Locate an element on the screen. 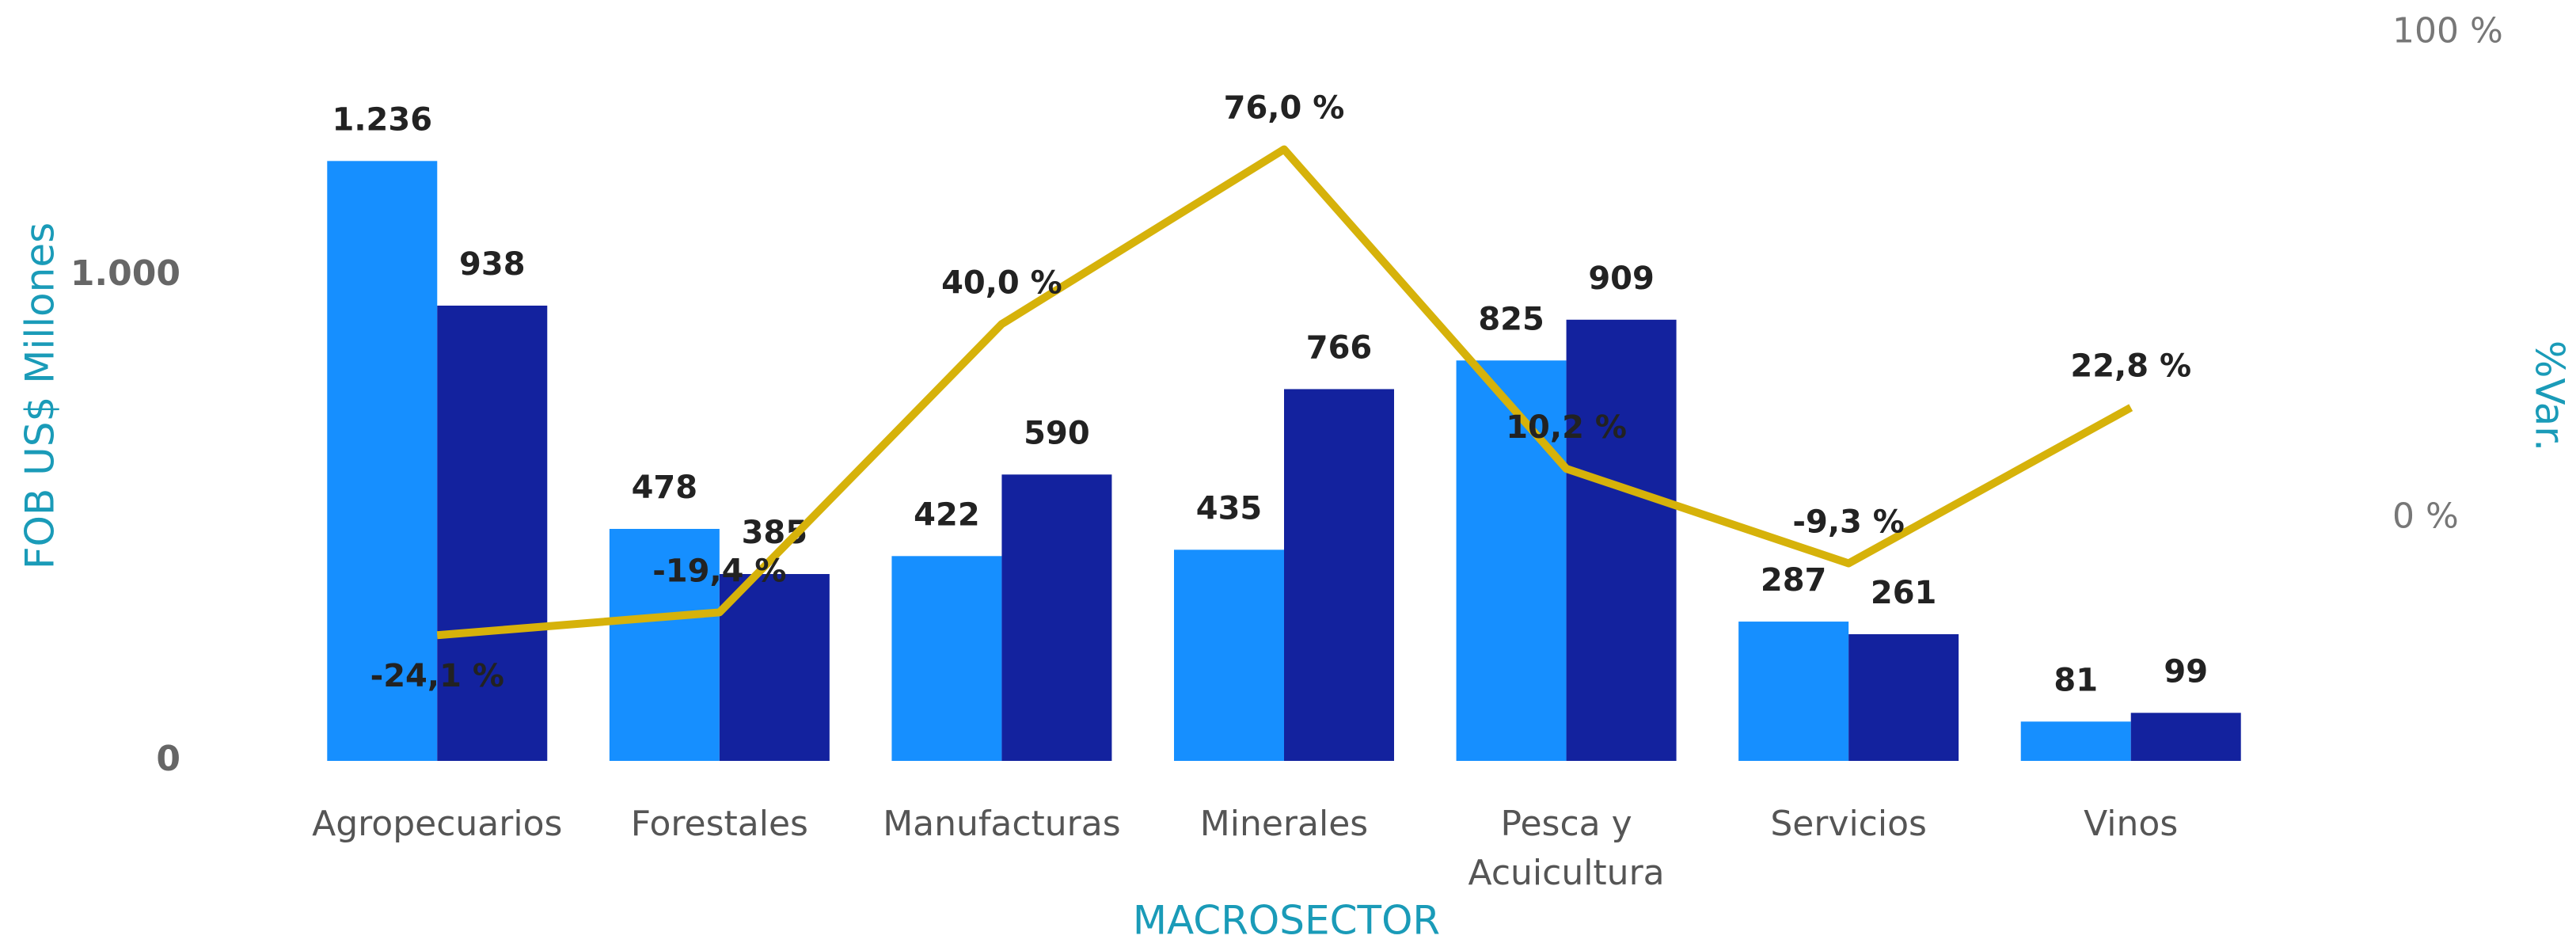  bar-label: 590 is located at coordinates (1057, 433).